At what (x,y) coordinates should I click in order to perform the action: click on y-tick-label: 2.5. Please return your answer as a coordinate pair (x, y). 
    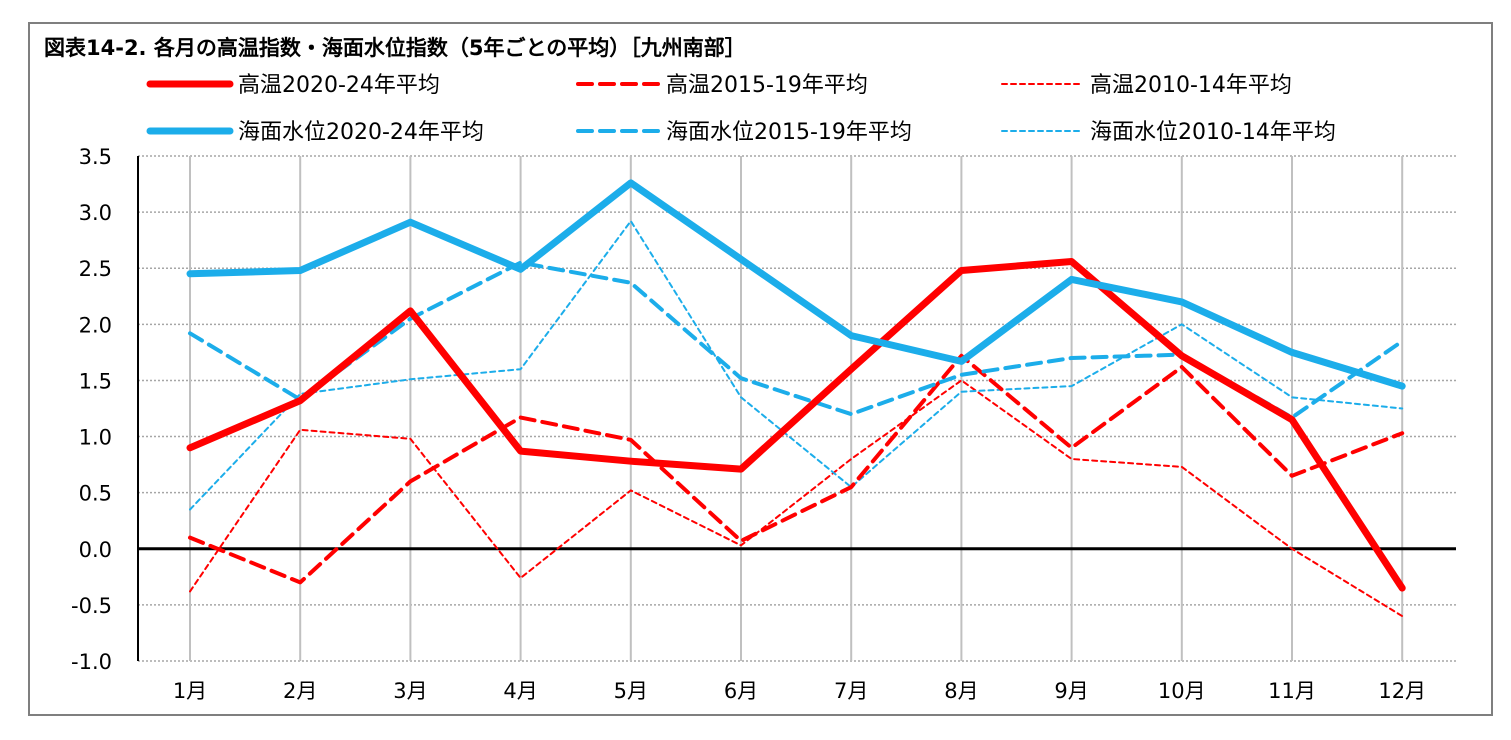
    Looking at the image, I should click on (95, 269).